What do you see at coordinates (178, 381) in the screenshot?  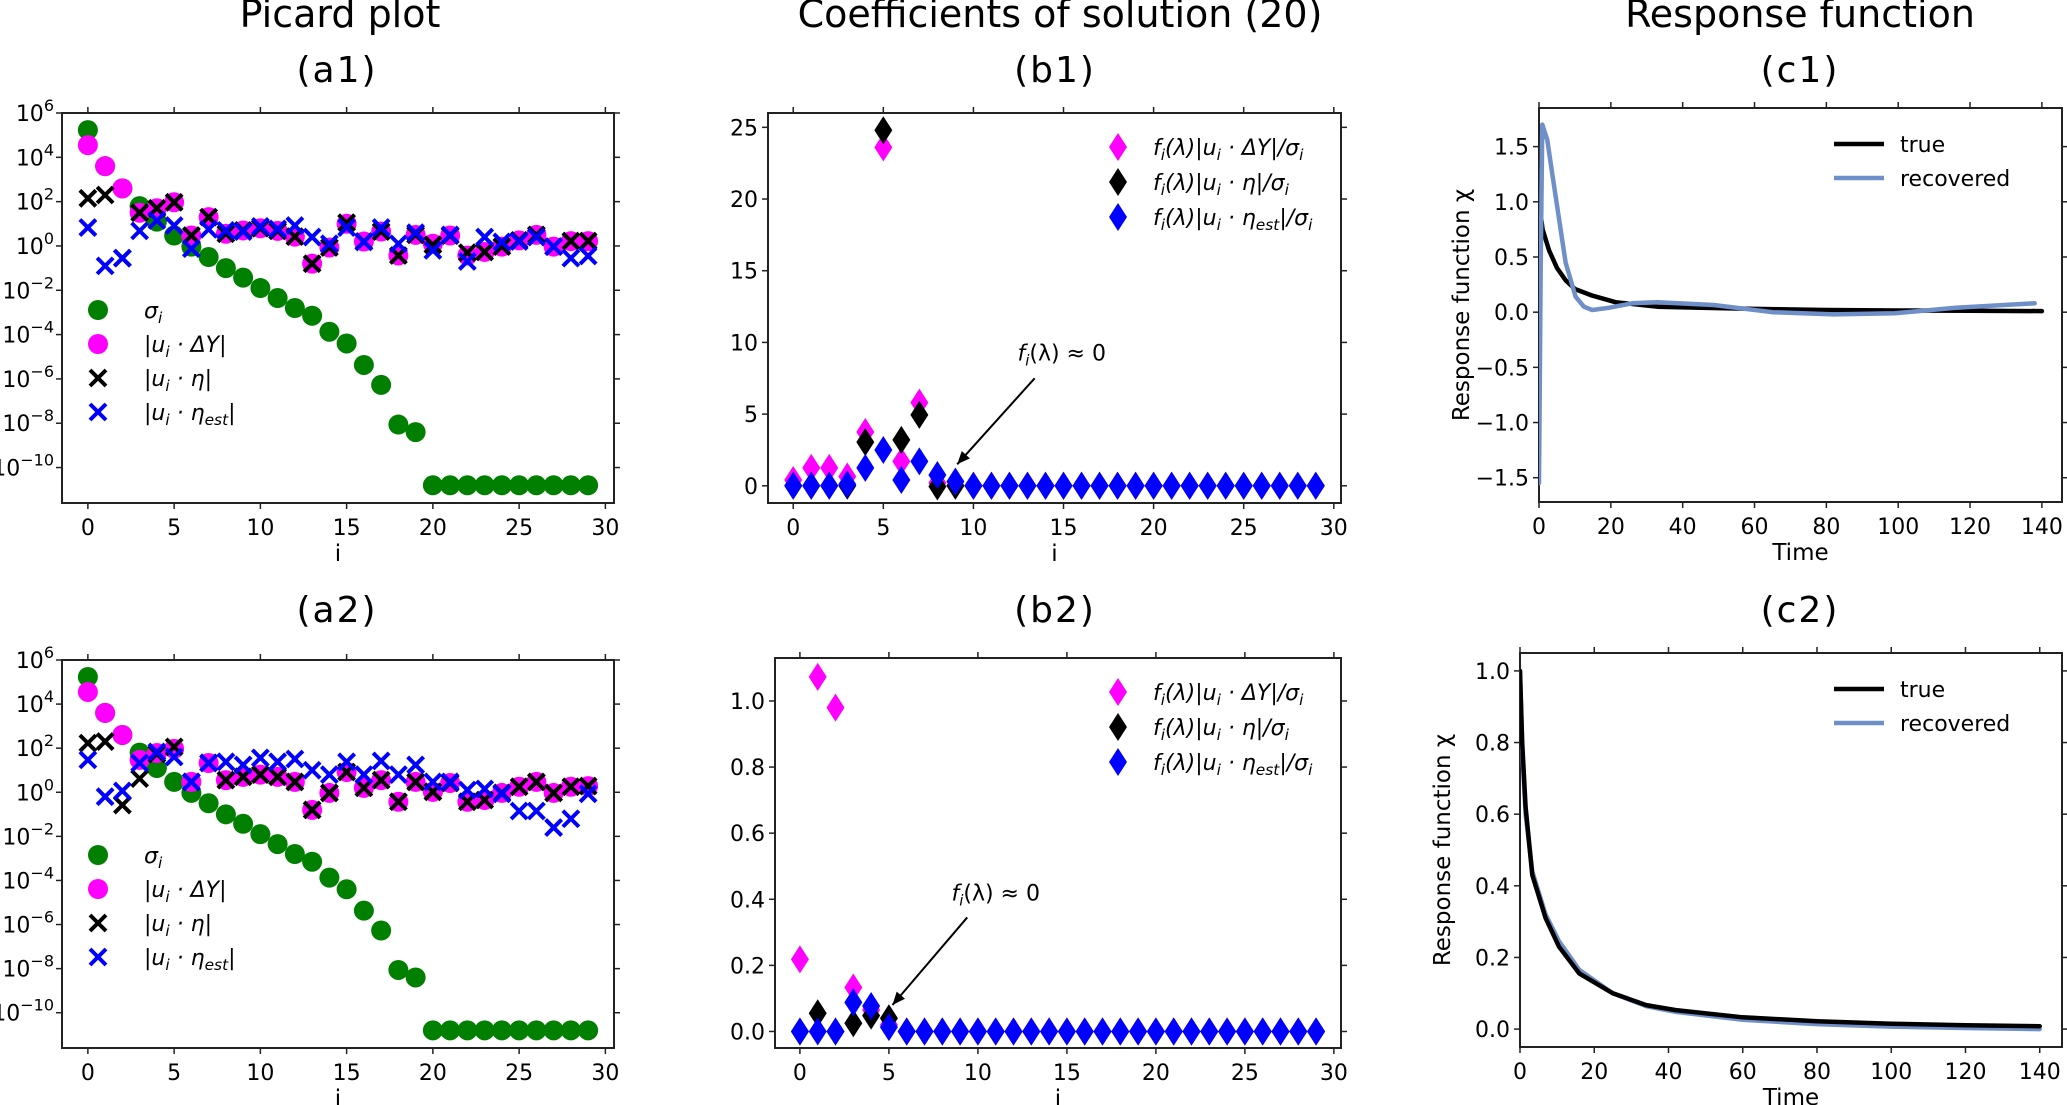 I see `legend-label: |ui · η|` at bounding box center [178, 381].